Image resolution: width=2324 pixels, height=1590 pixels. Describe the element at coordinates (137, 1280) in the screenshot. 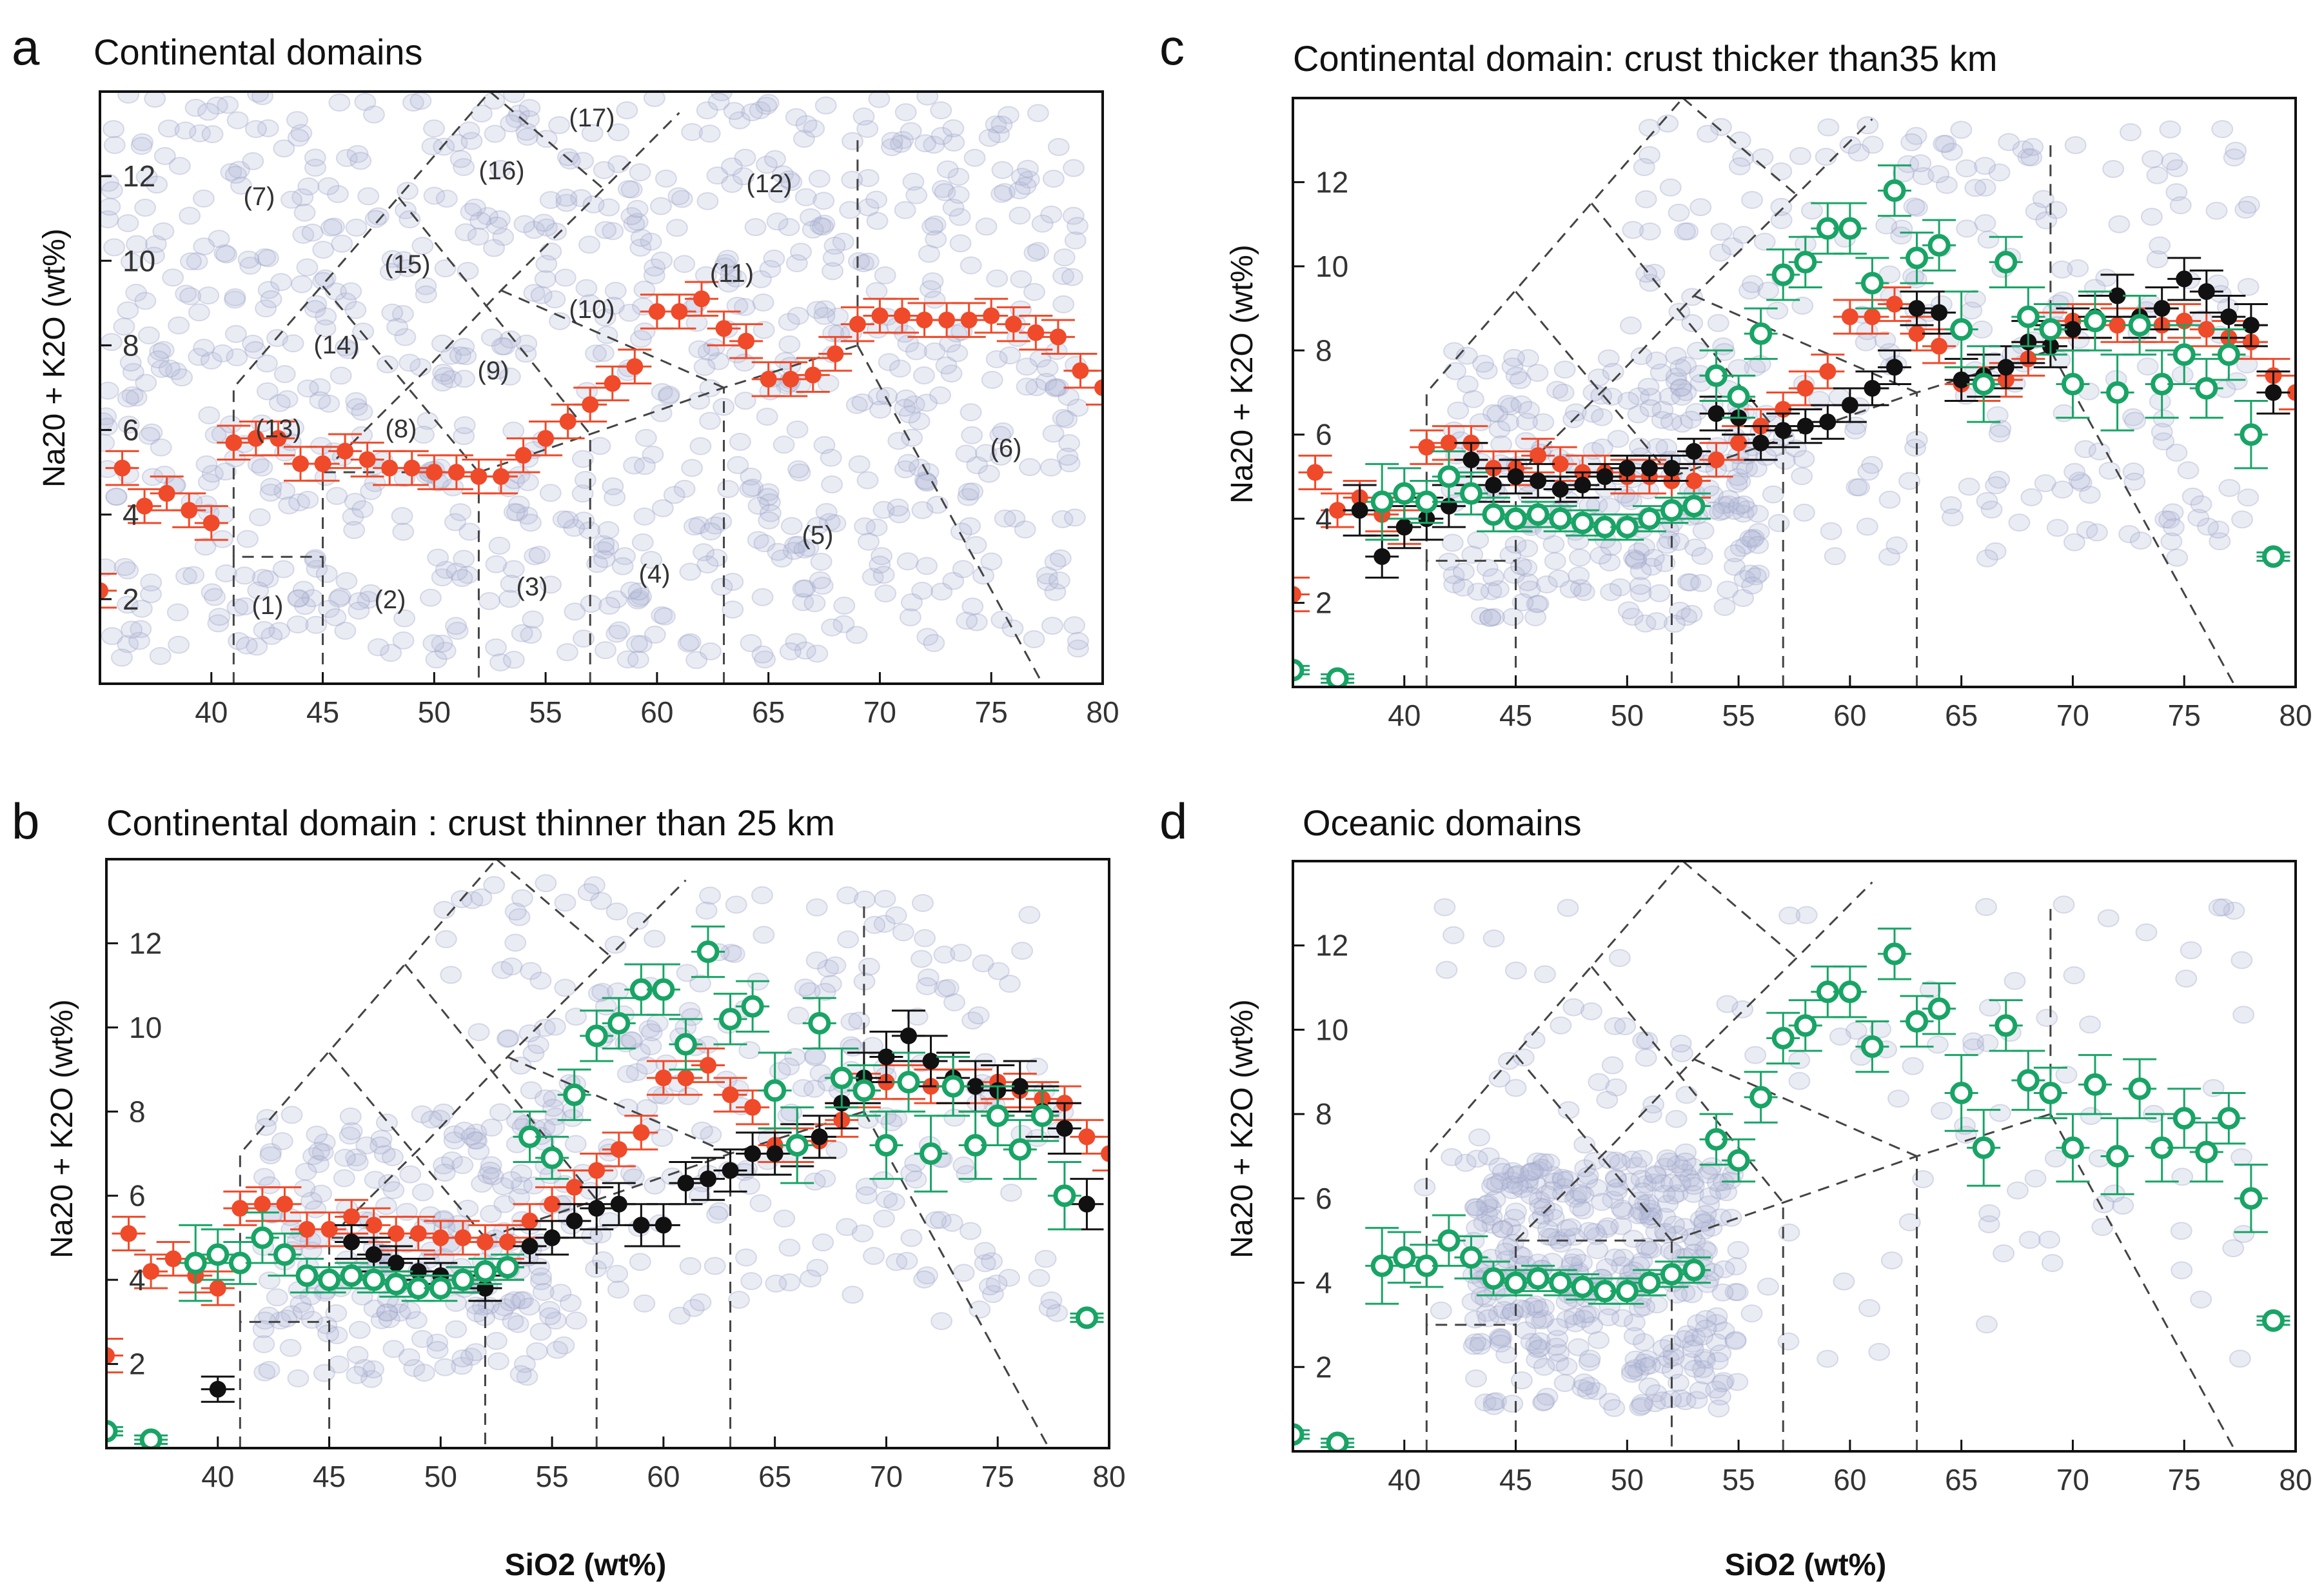

I see `y-tick-label: 4` at that location.